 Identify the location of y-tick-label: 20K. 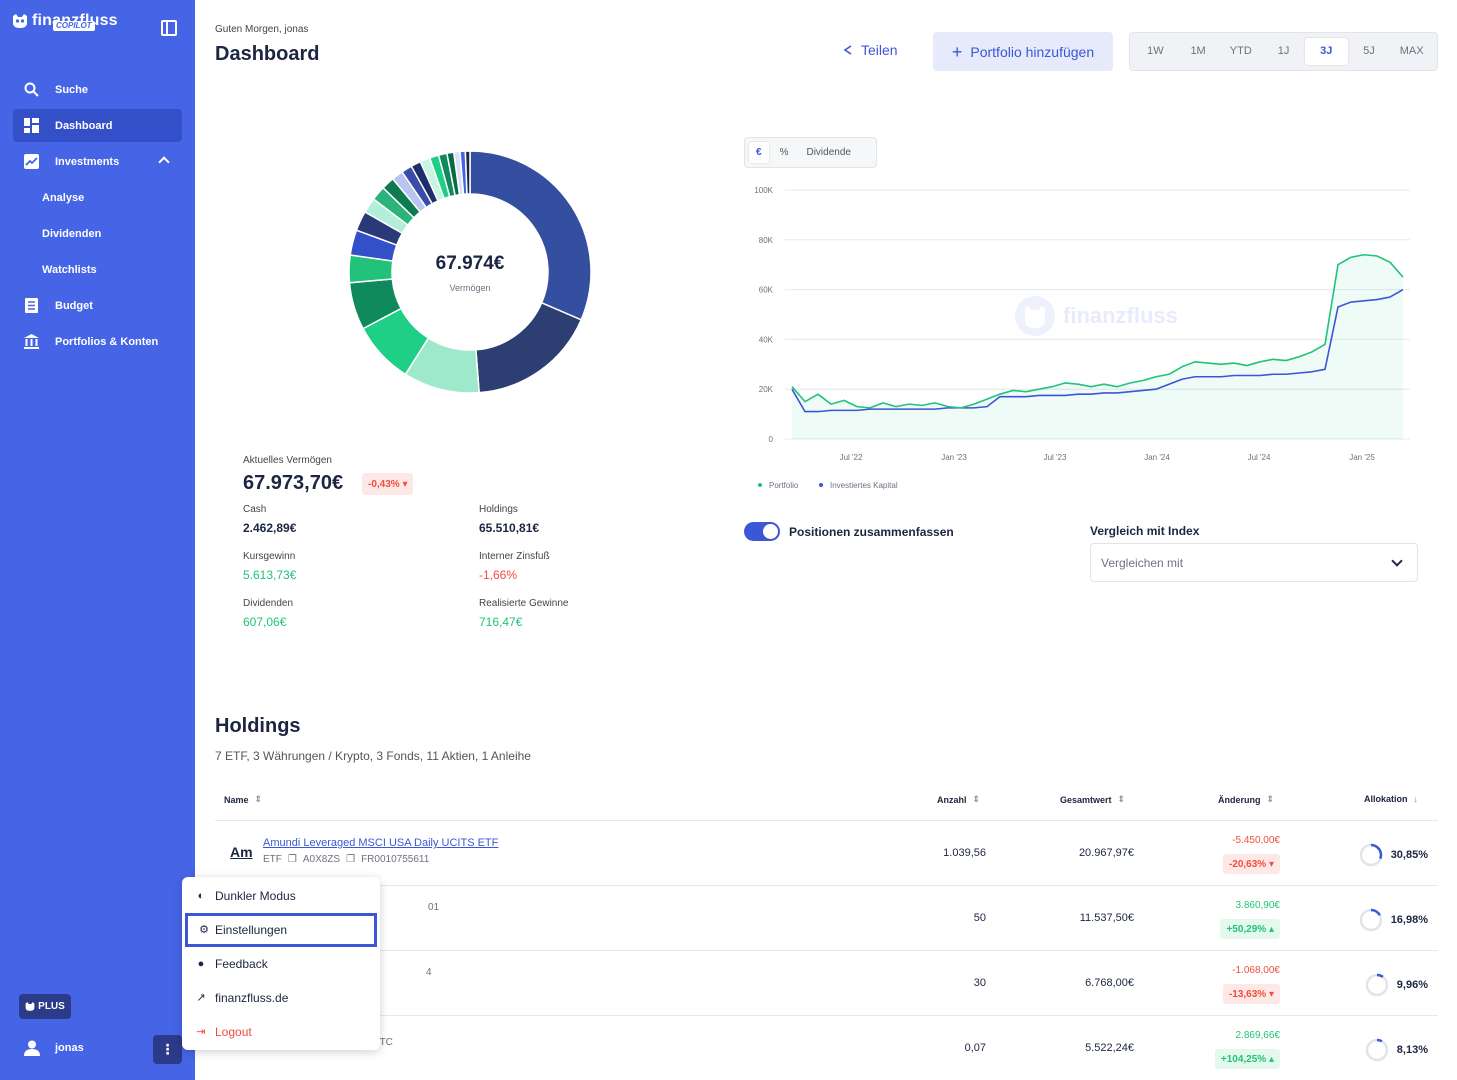
(766, 389).